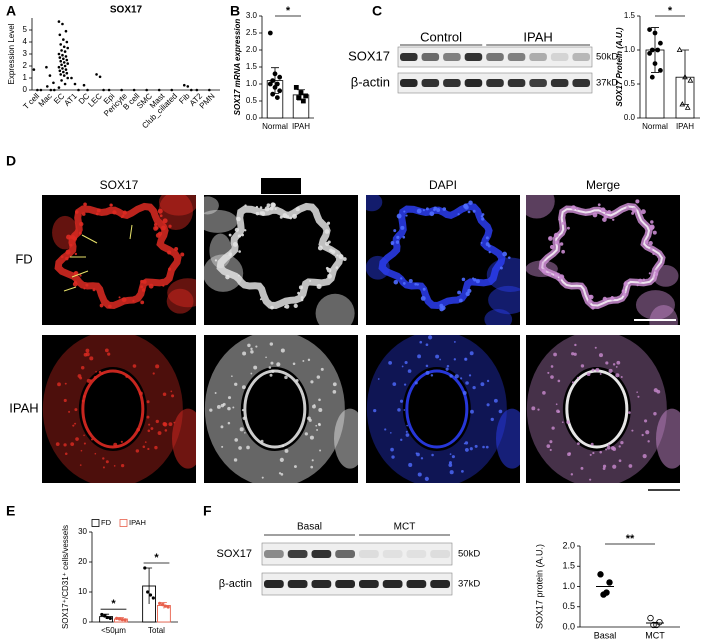 This screenshot has width=720, height=644. Describe the element at coordinates (539, 586) in the screenshot. I see `y-axis-label: SOX17 protein (A.U.)` at that location.